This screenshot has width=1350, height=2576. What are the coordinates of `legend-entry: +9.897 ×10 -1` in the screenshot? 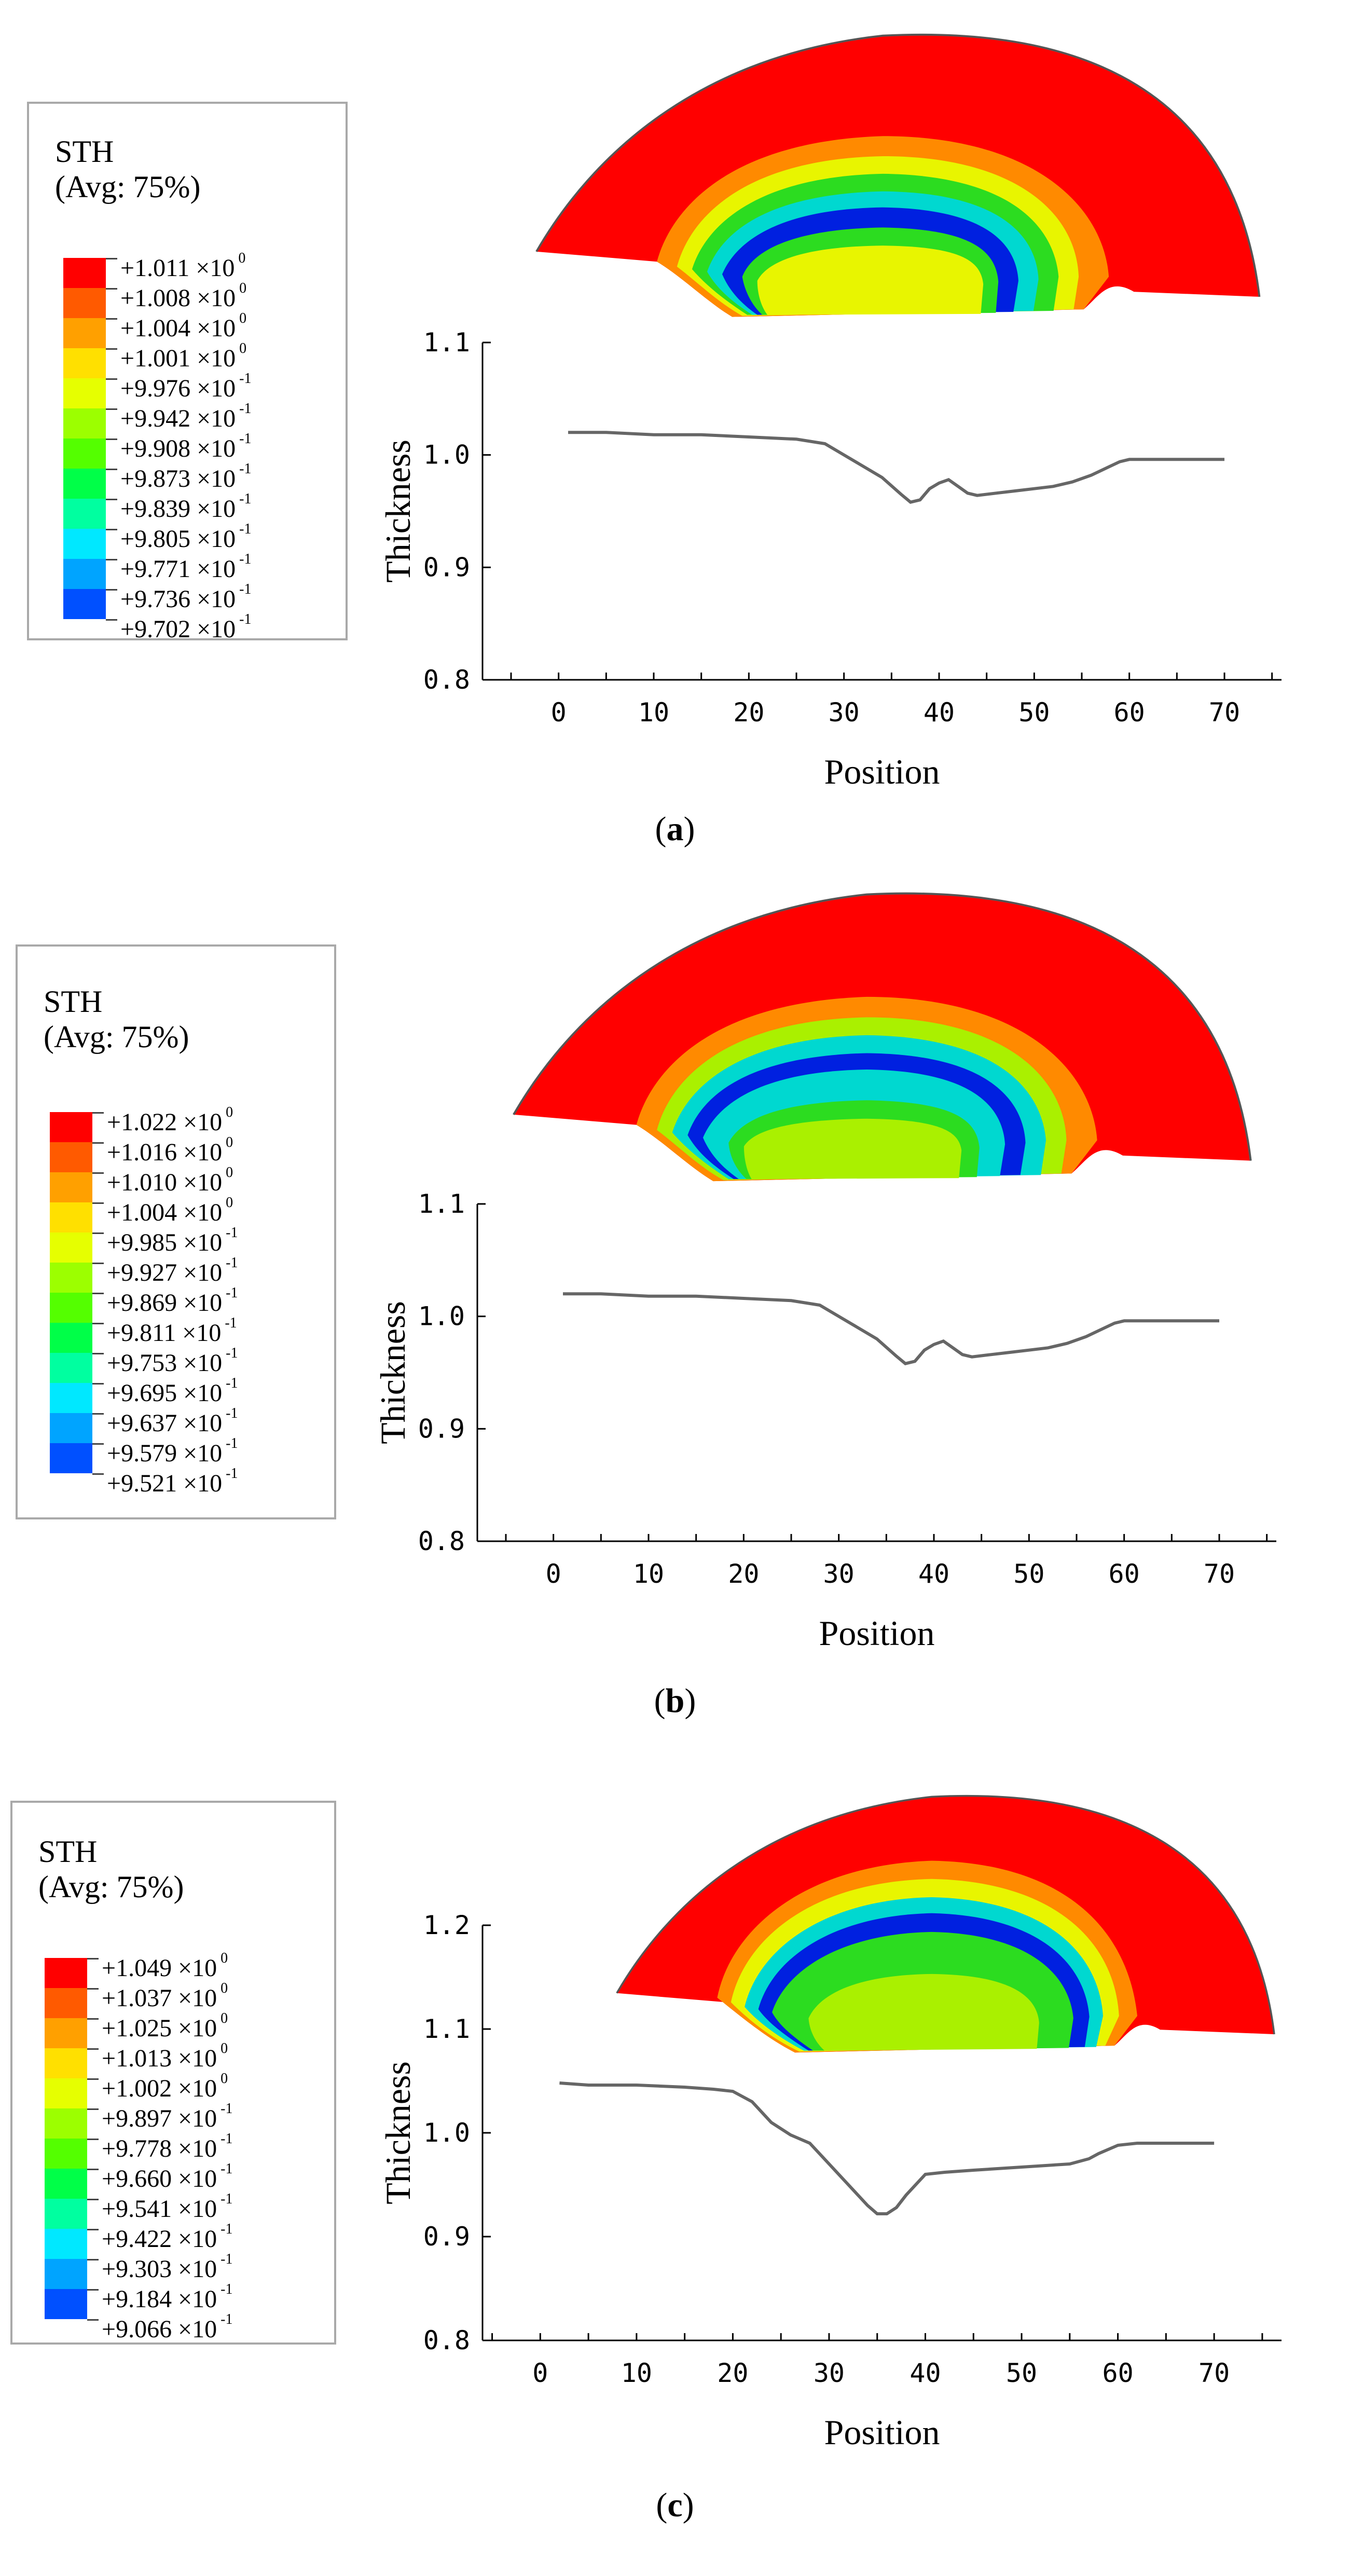 It's located at (167, 2116).